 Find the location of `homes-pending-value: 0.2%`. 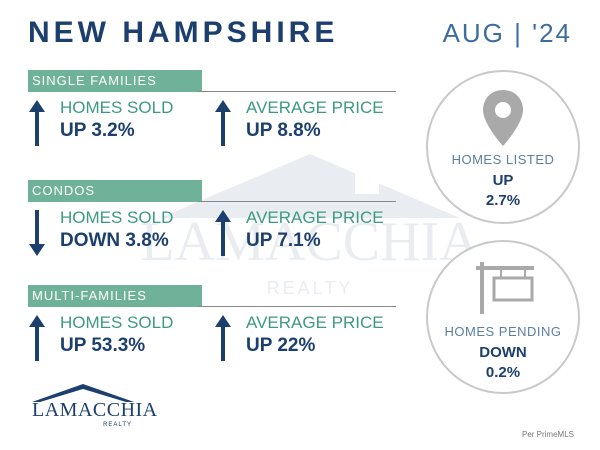

homes-pending-value: 0.2% is located at coordinates (503, 372).